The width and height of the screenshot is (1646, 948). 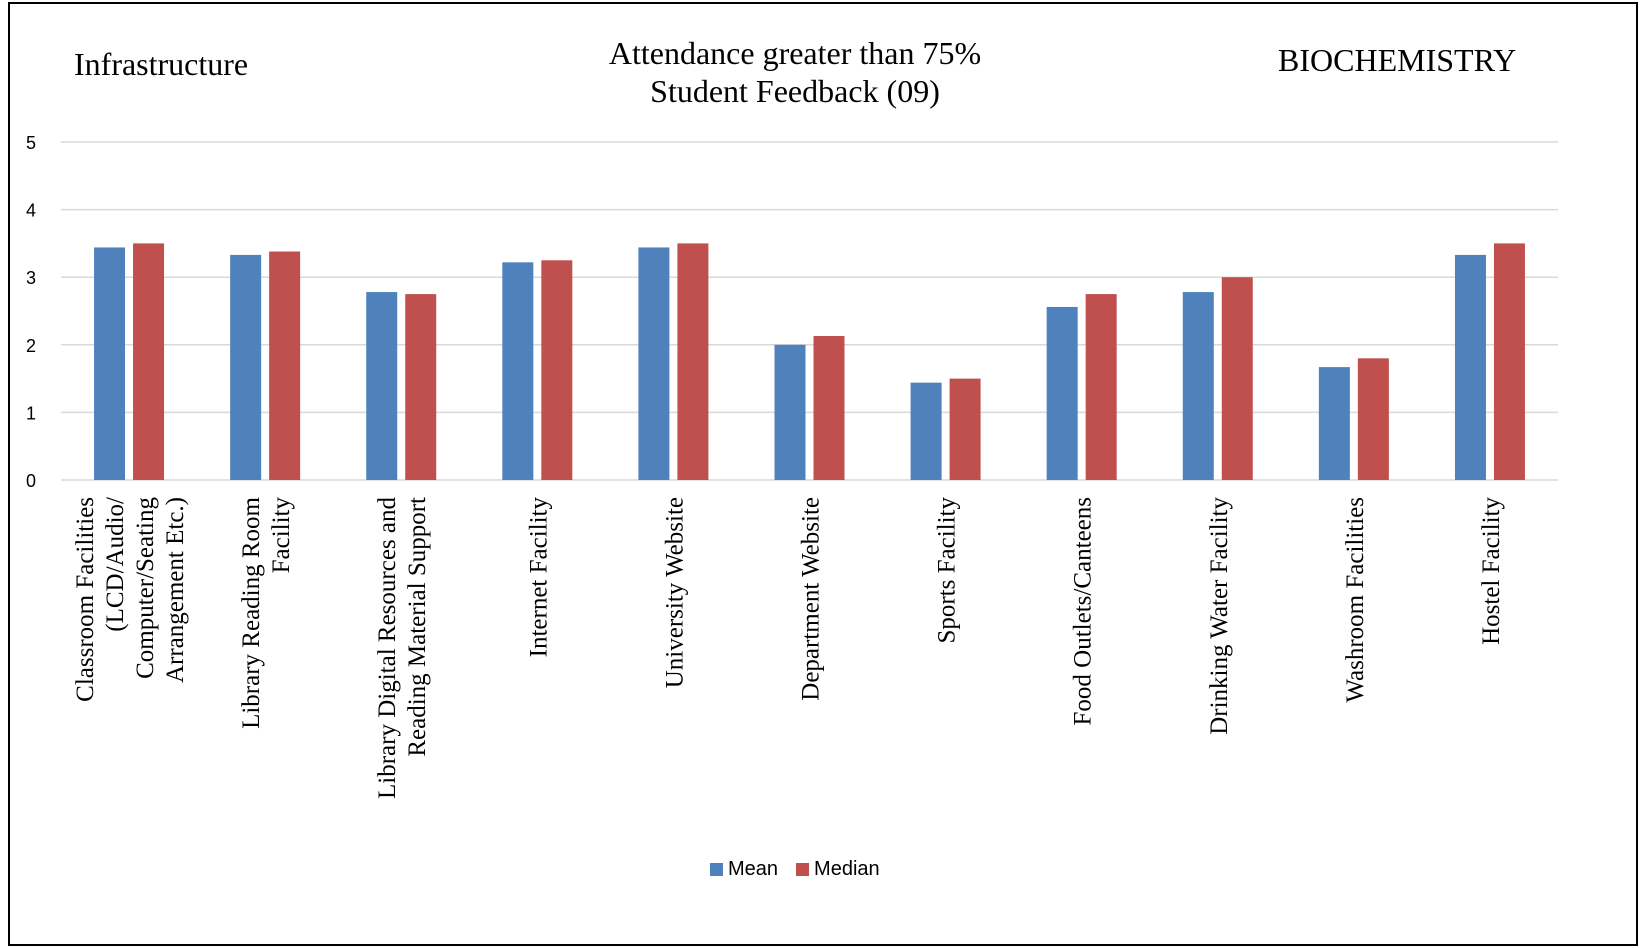 What do you see at coordinates (281, 535) in the screenshot?
I see `x-tick-label-line: Facility` at bounding box center [281, 535].